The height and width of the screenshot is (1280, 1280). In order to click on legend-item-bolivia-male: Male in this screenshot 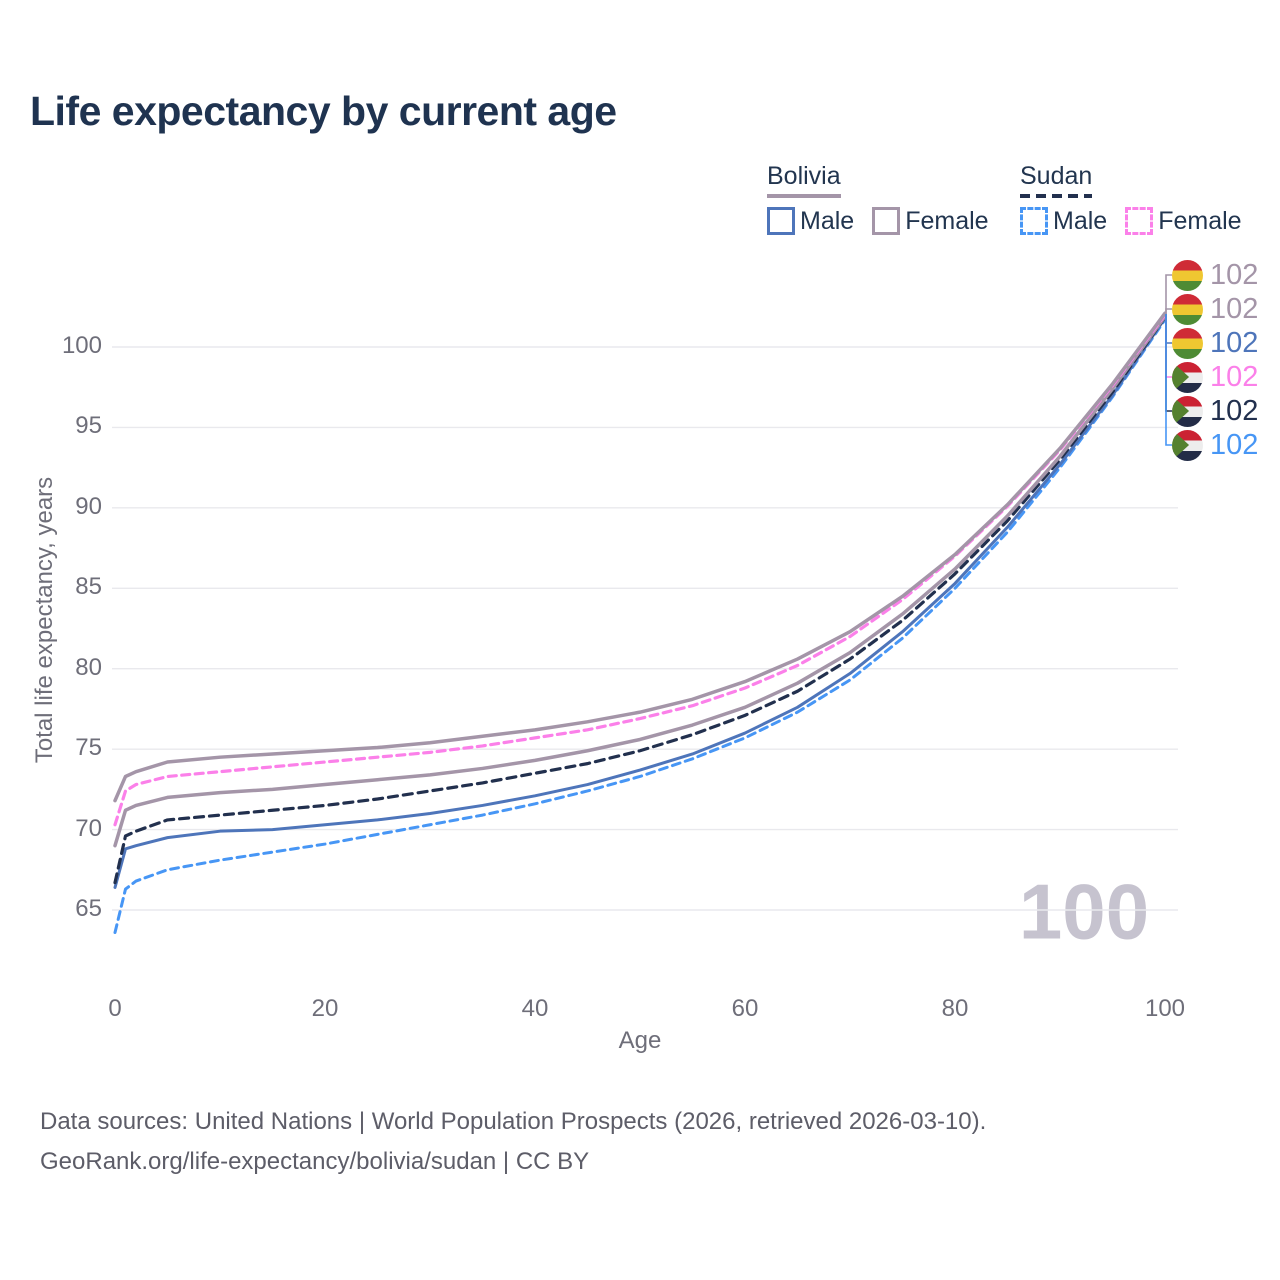, I will do `click(810, 221)`.